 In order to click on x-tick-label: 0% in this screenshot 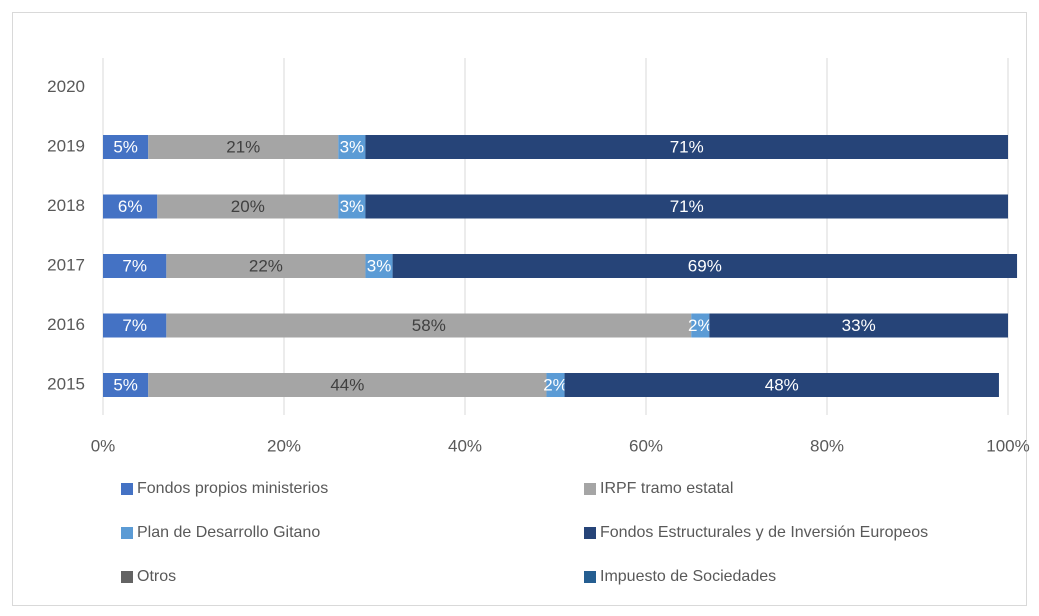, I will do `click(103, 445)`.